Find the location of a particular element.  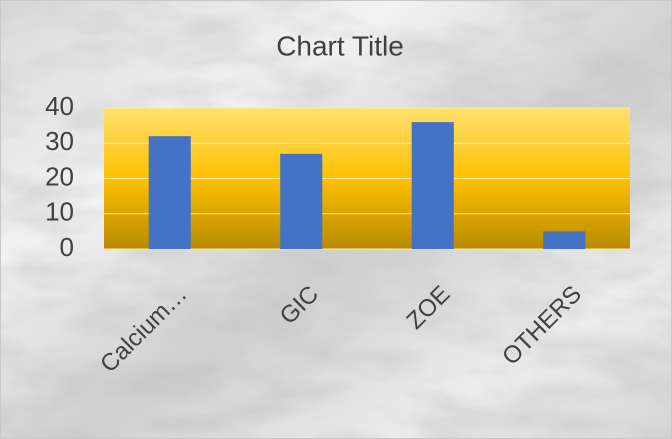

y-tick-label: 0 is located at coordinates (67, 247).